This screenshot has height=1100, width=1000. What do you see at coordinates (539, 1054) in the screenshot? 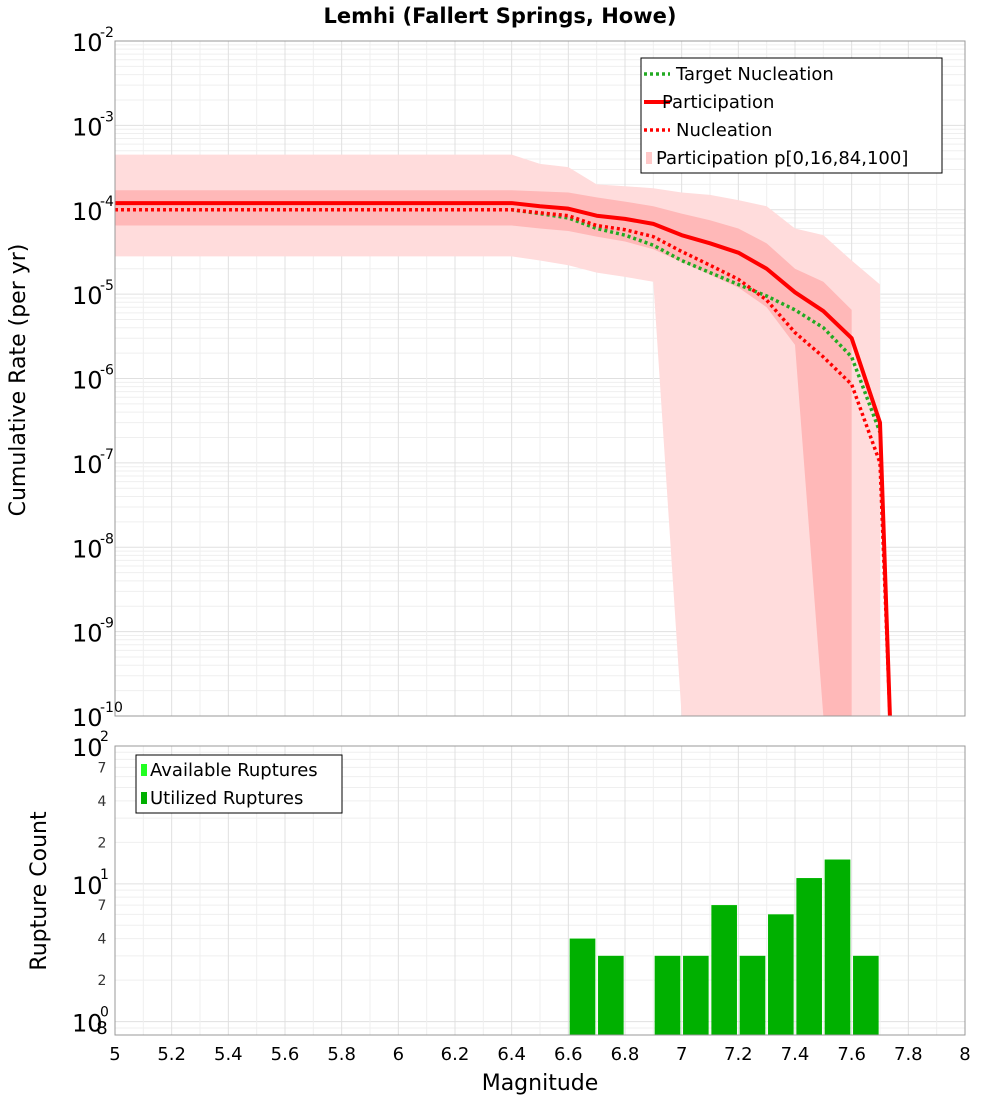
I see `x-tick-labels: 5 5.2 5.4 5.6 5.8 6 6.2 6.4 6.6 6.8 7 7.2 7.4 7.6 7.8 8` at bounding box center [539, 1054].